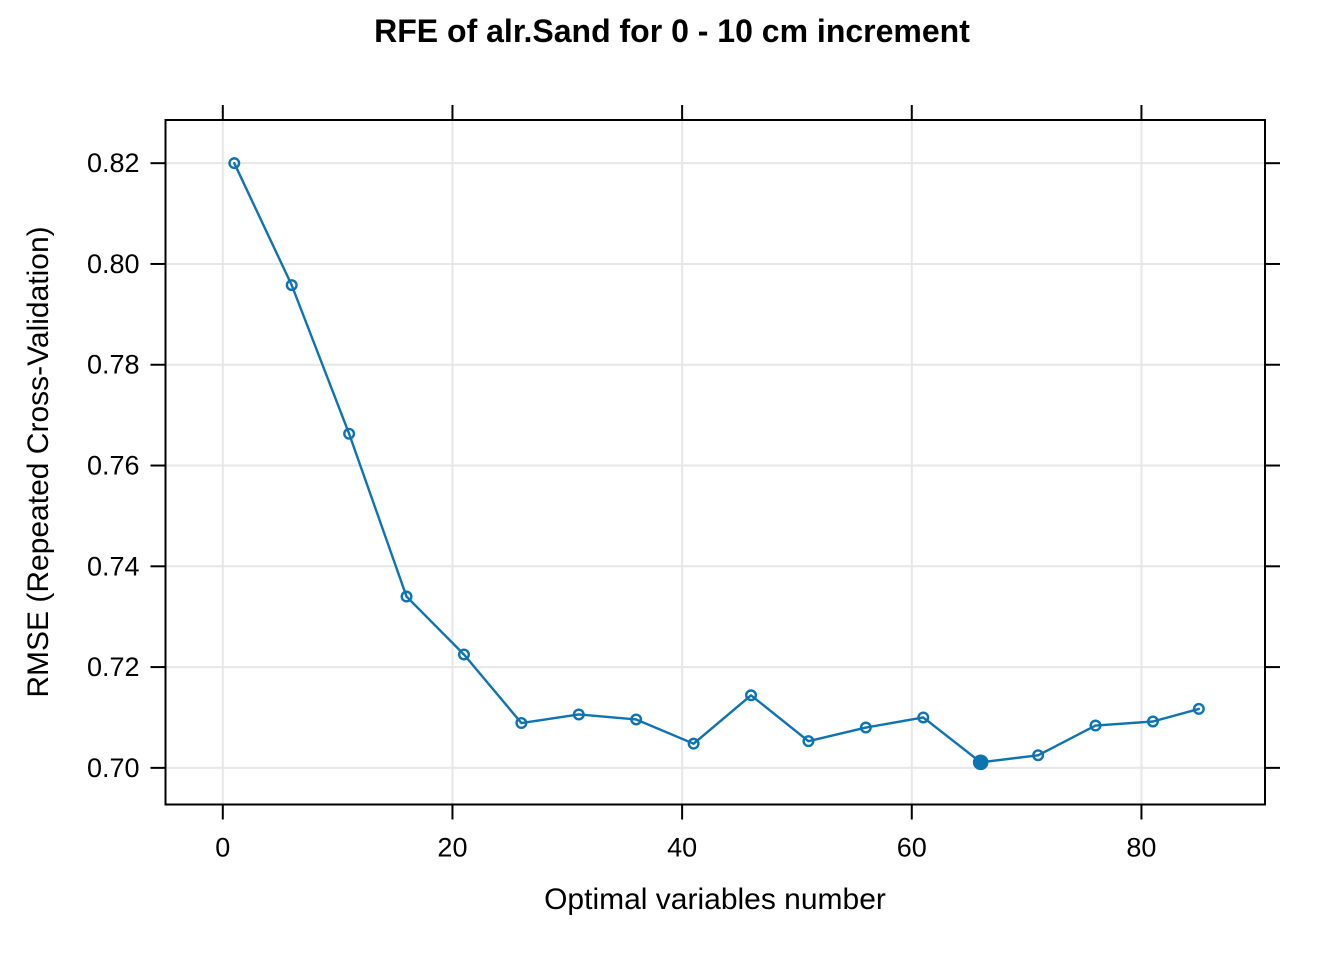  I want to click on y-tick-label: 0.70, so click(113, 768).